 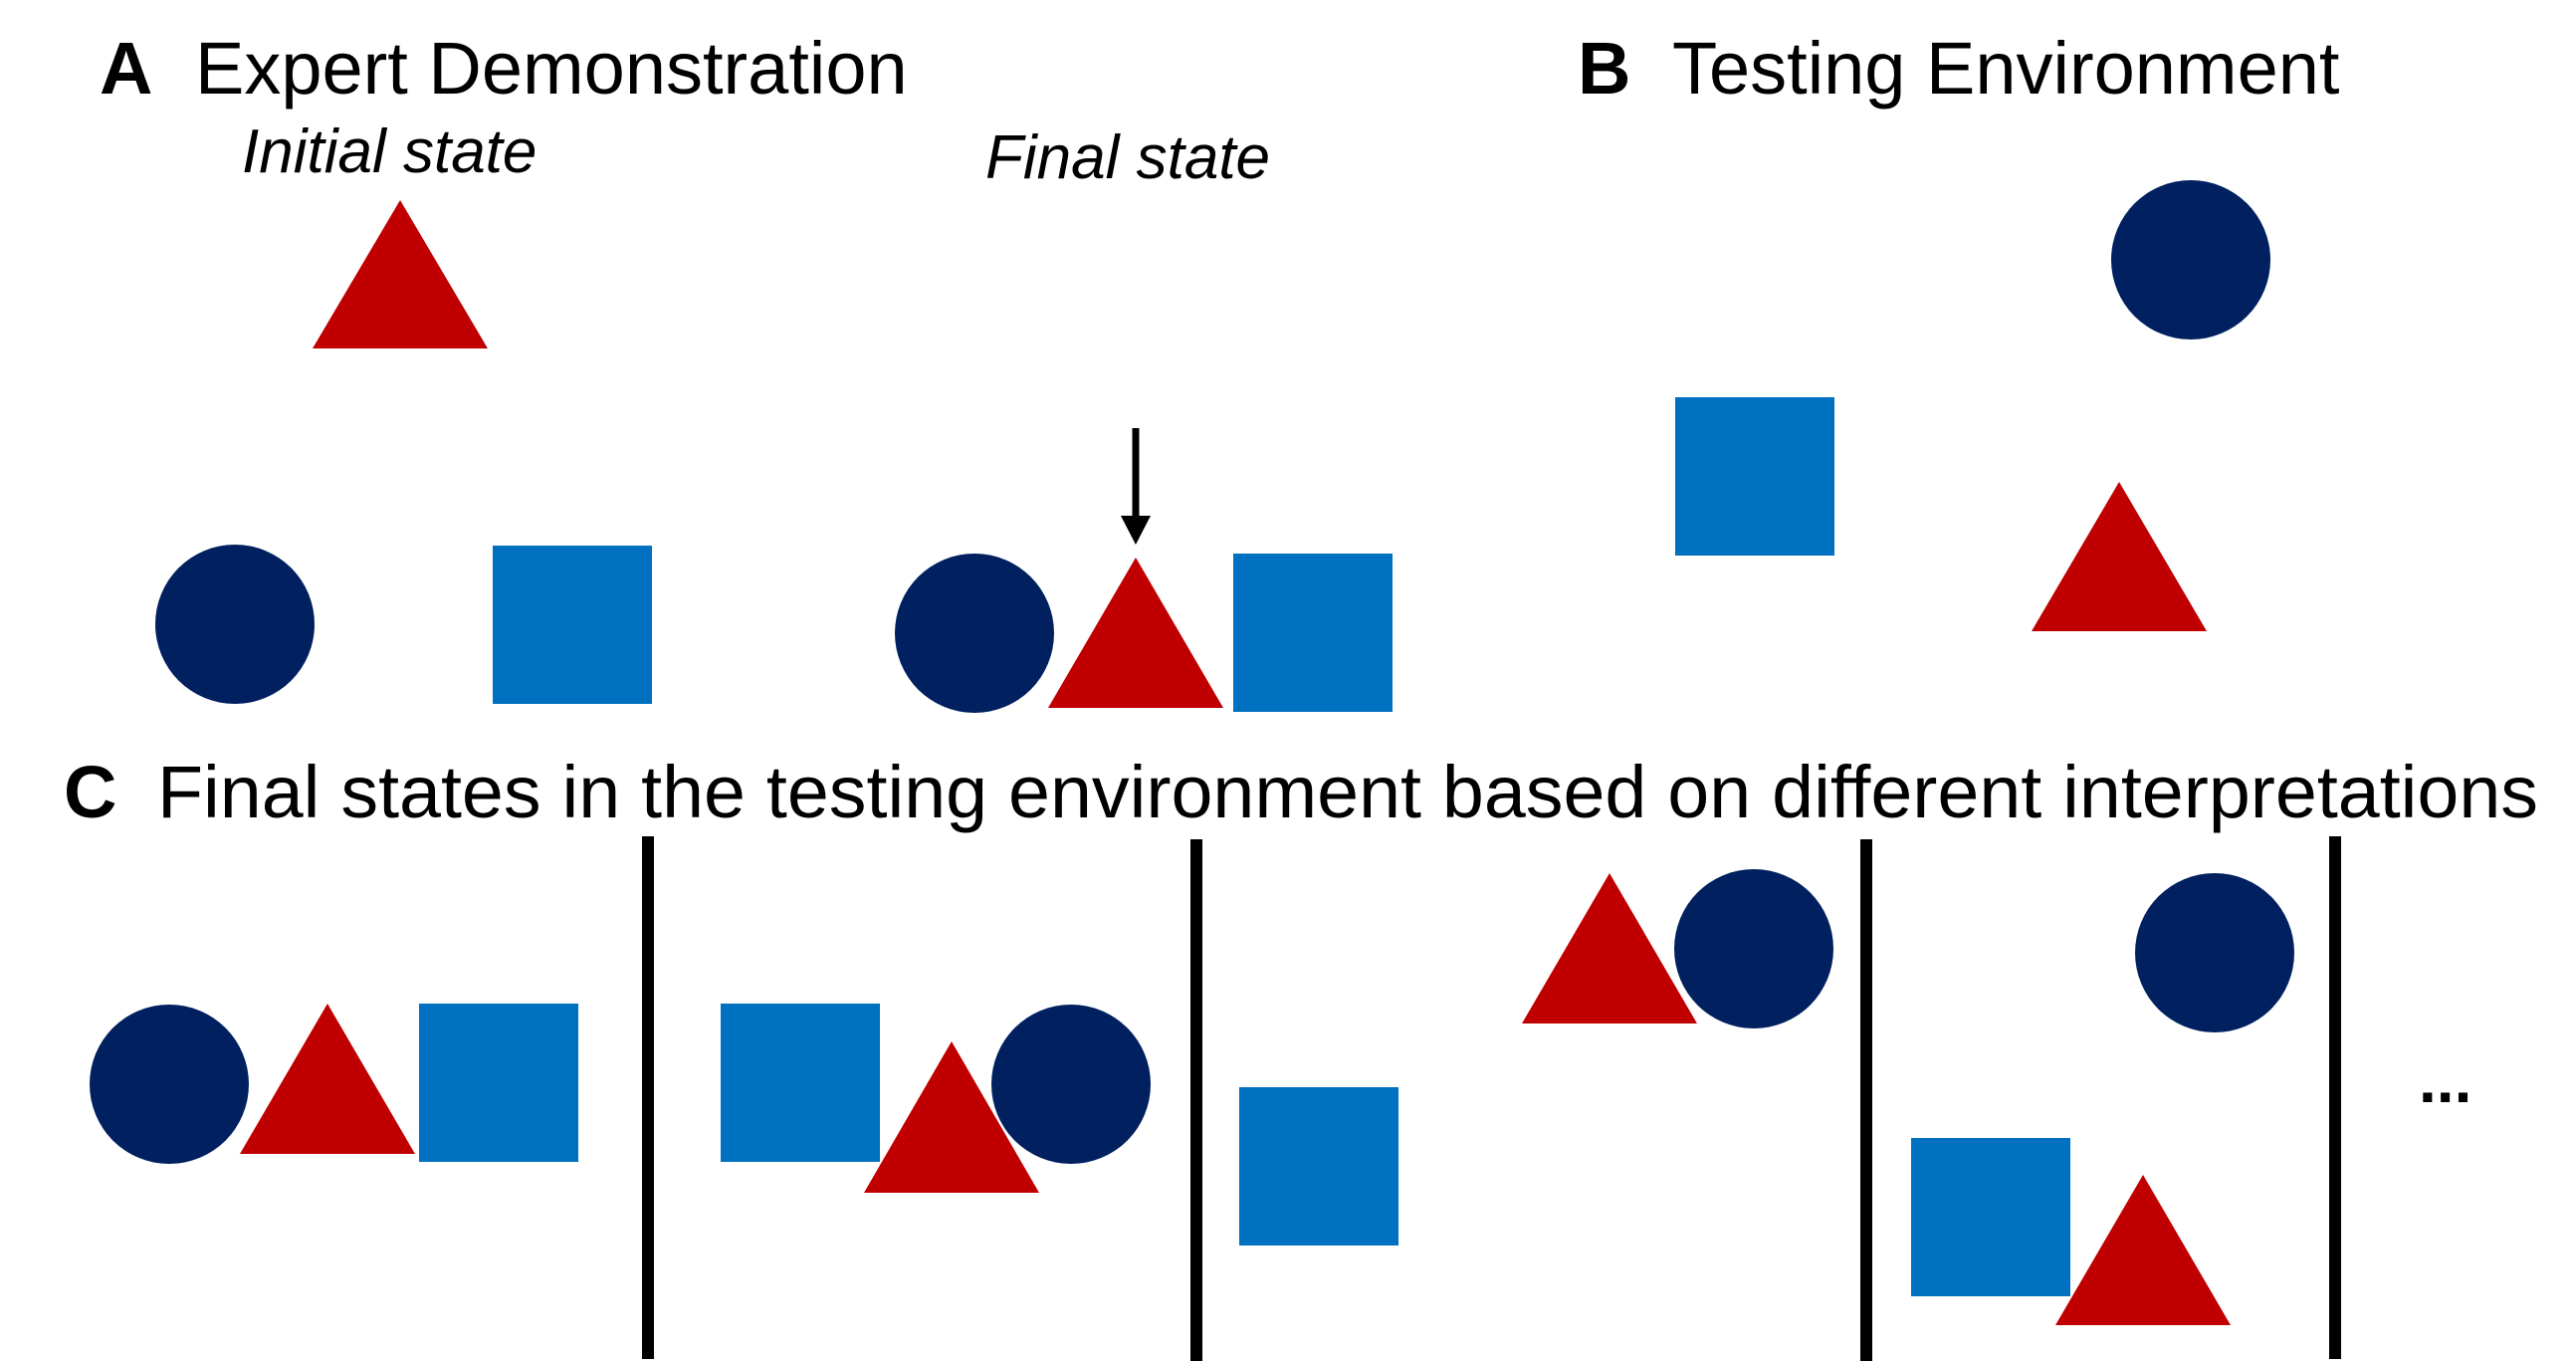 I want to click on test-circle, so click(x=2190, y=260).